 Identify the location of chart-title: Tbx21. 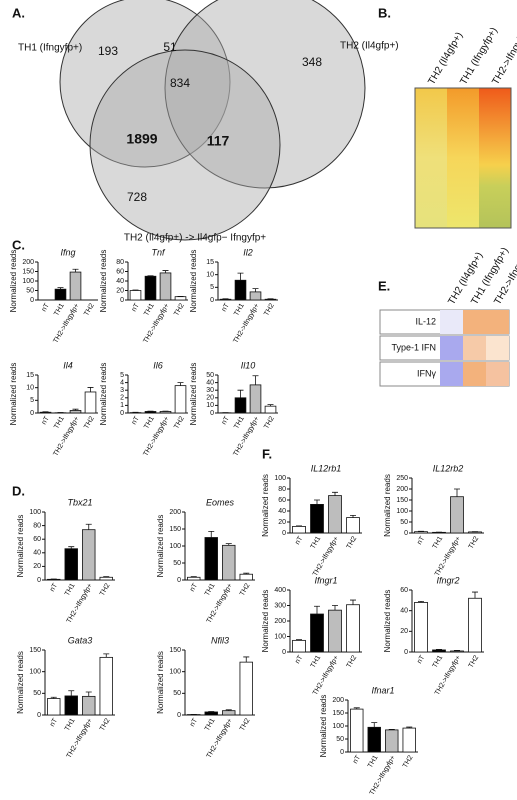
(79, 502).